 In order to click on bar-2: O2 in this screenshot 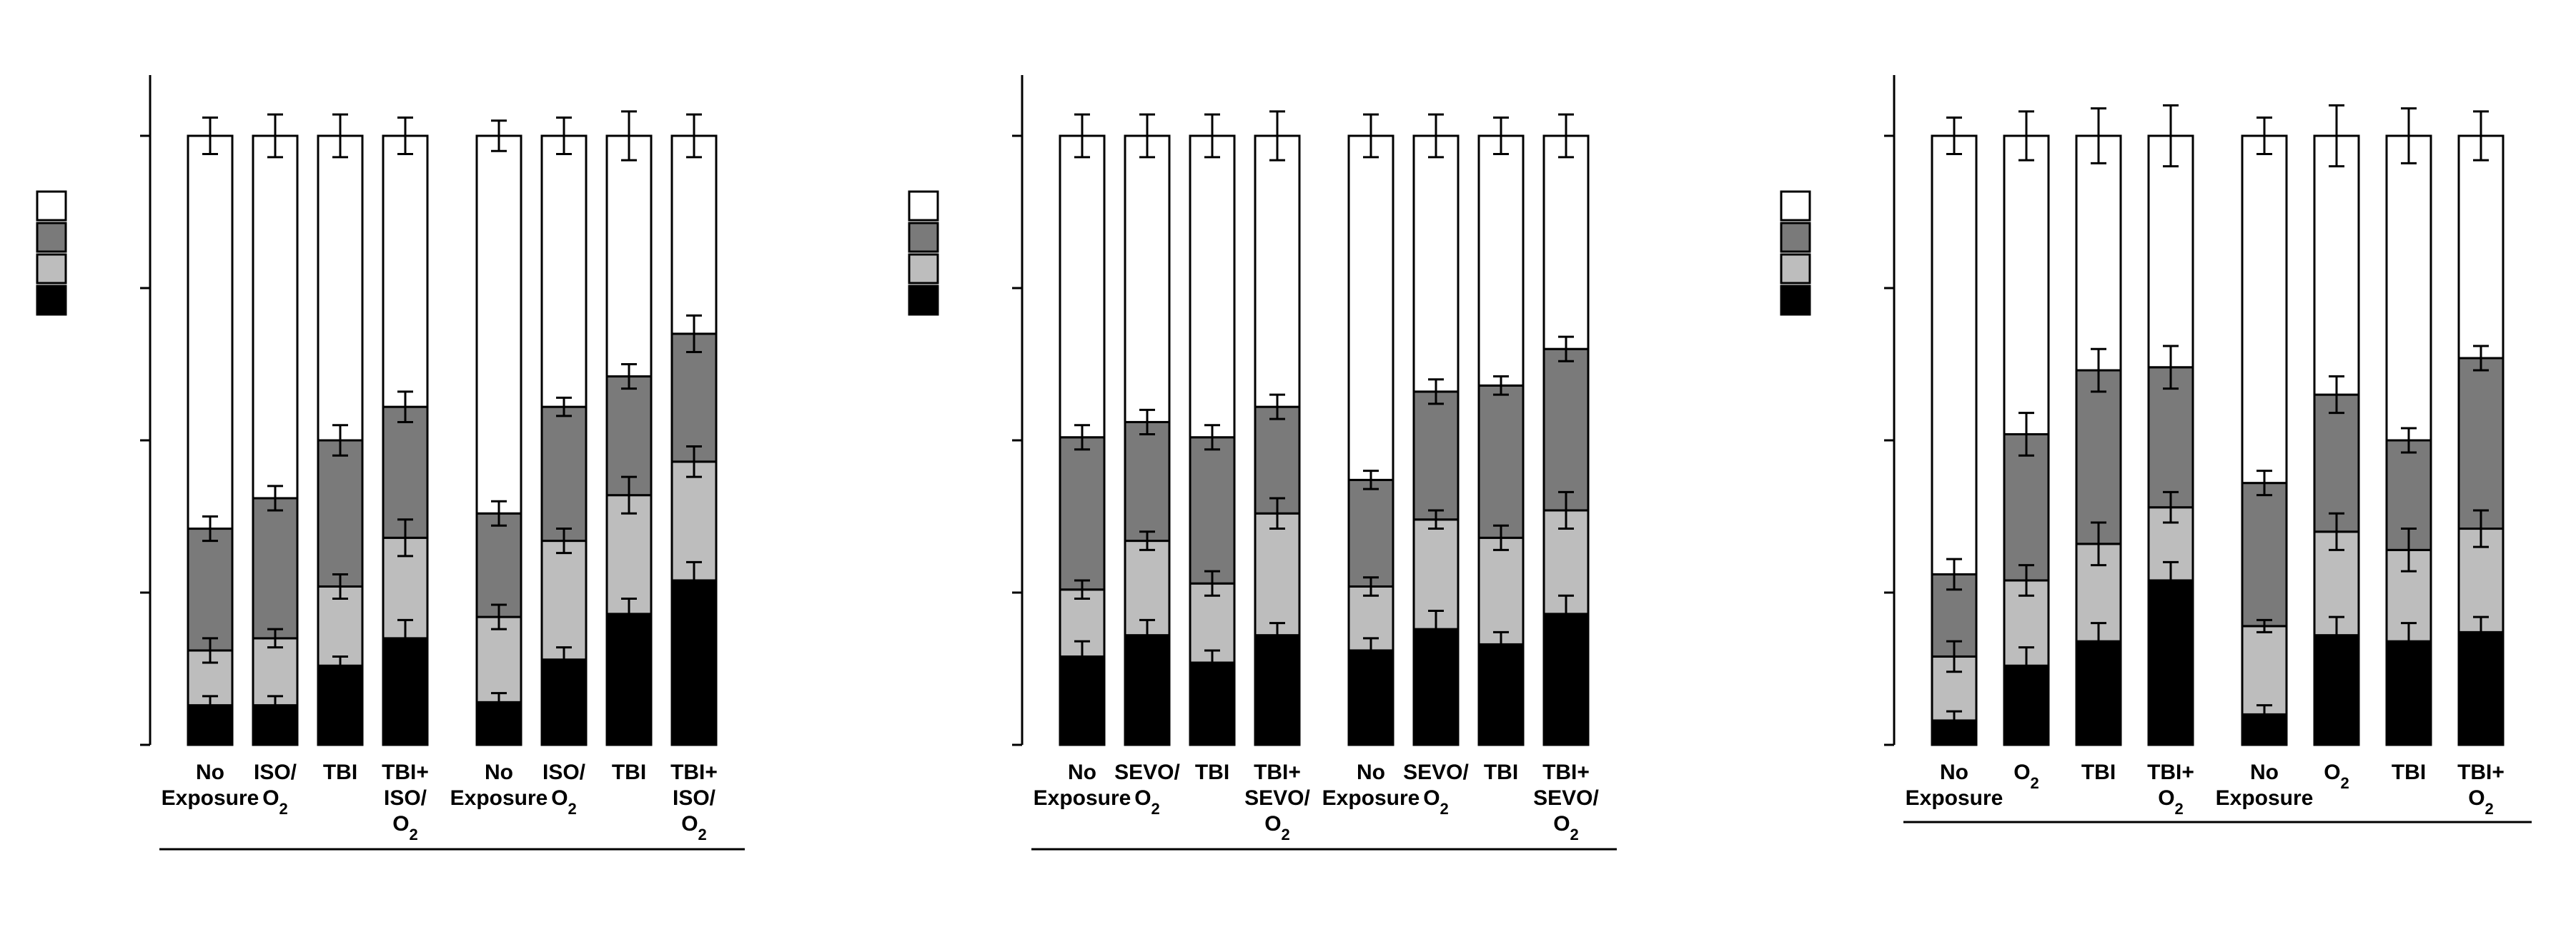, I will do `click(2027, 451)`.